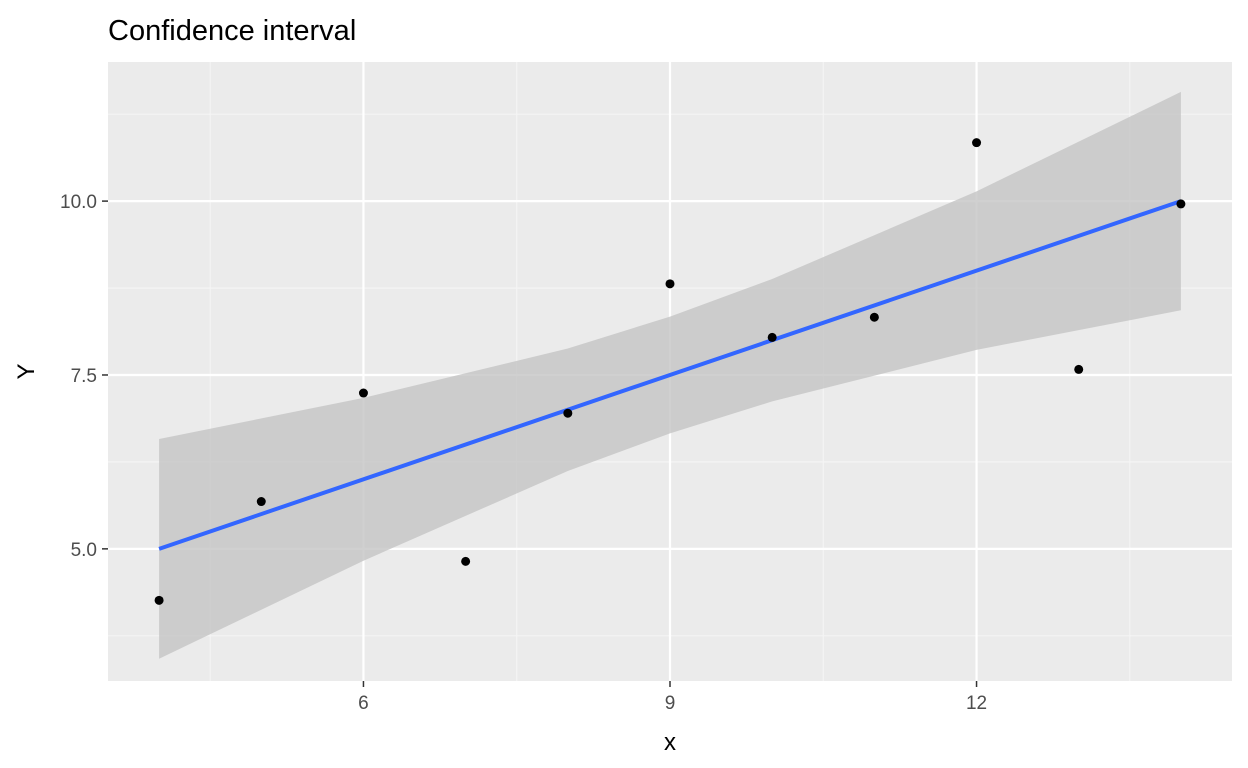 This screenshot has height=768, width=1248. What do you see at coordinates (84, 550) in the screenshot?
I see `y-tick-label: 5.0` at bounding box center [84, 550].